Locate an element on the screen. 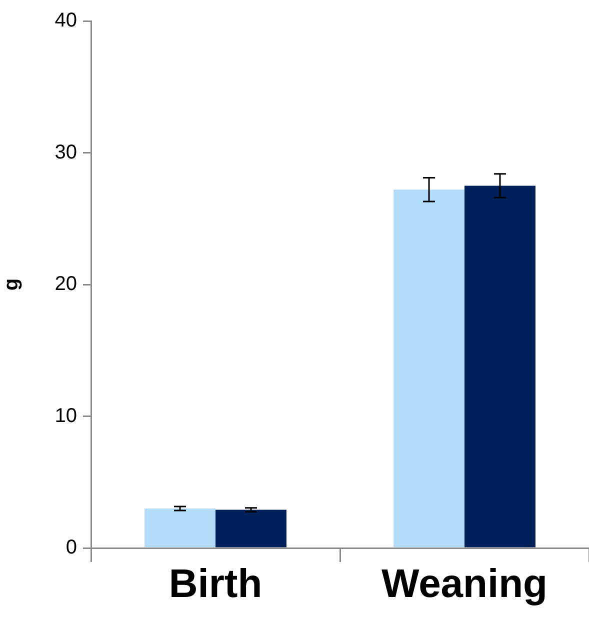 The image size is (589, 631). y-axis-title: g is located at coordinates (11, 284).